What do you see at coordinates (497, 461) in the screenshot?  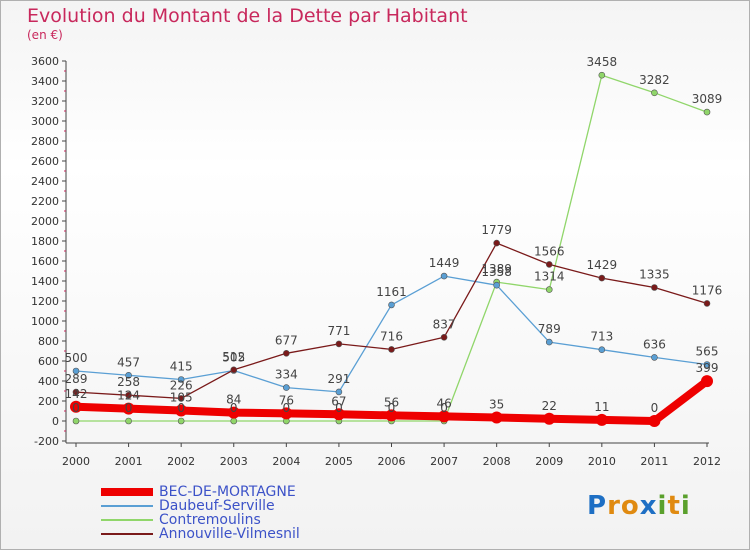 I see `x-tick-label: 2008` at bounding box center [497, 461].